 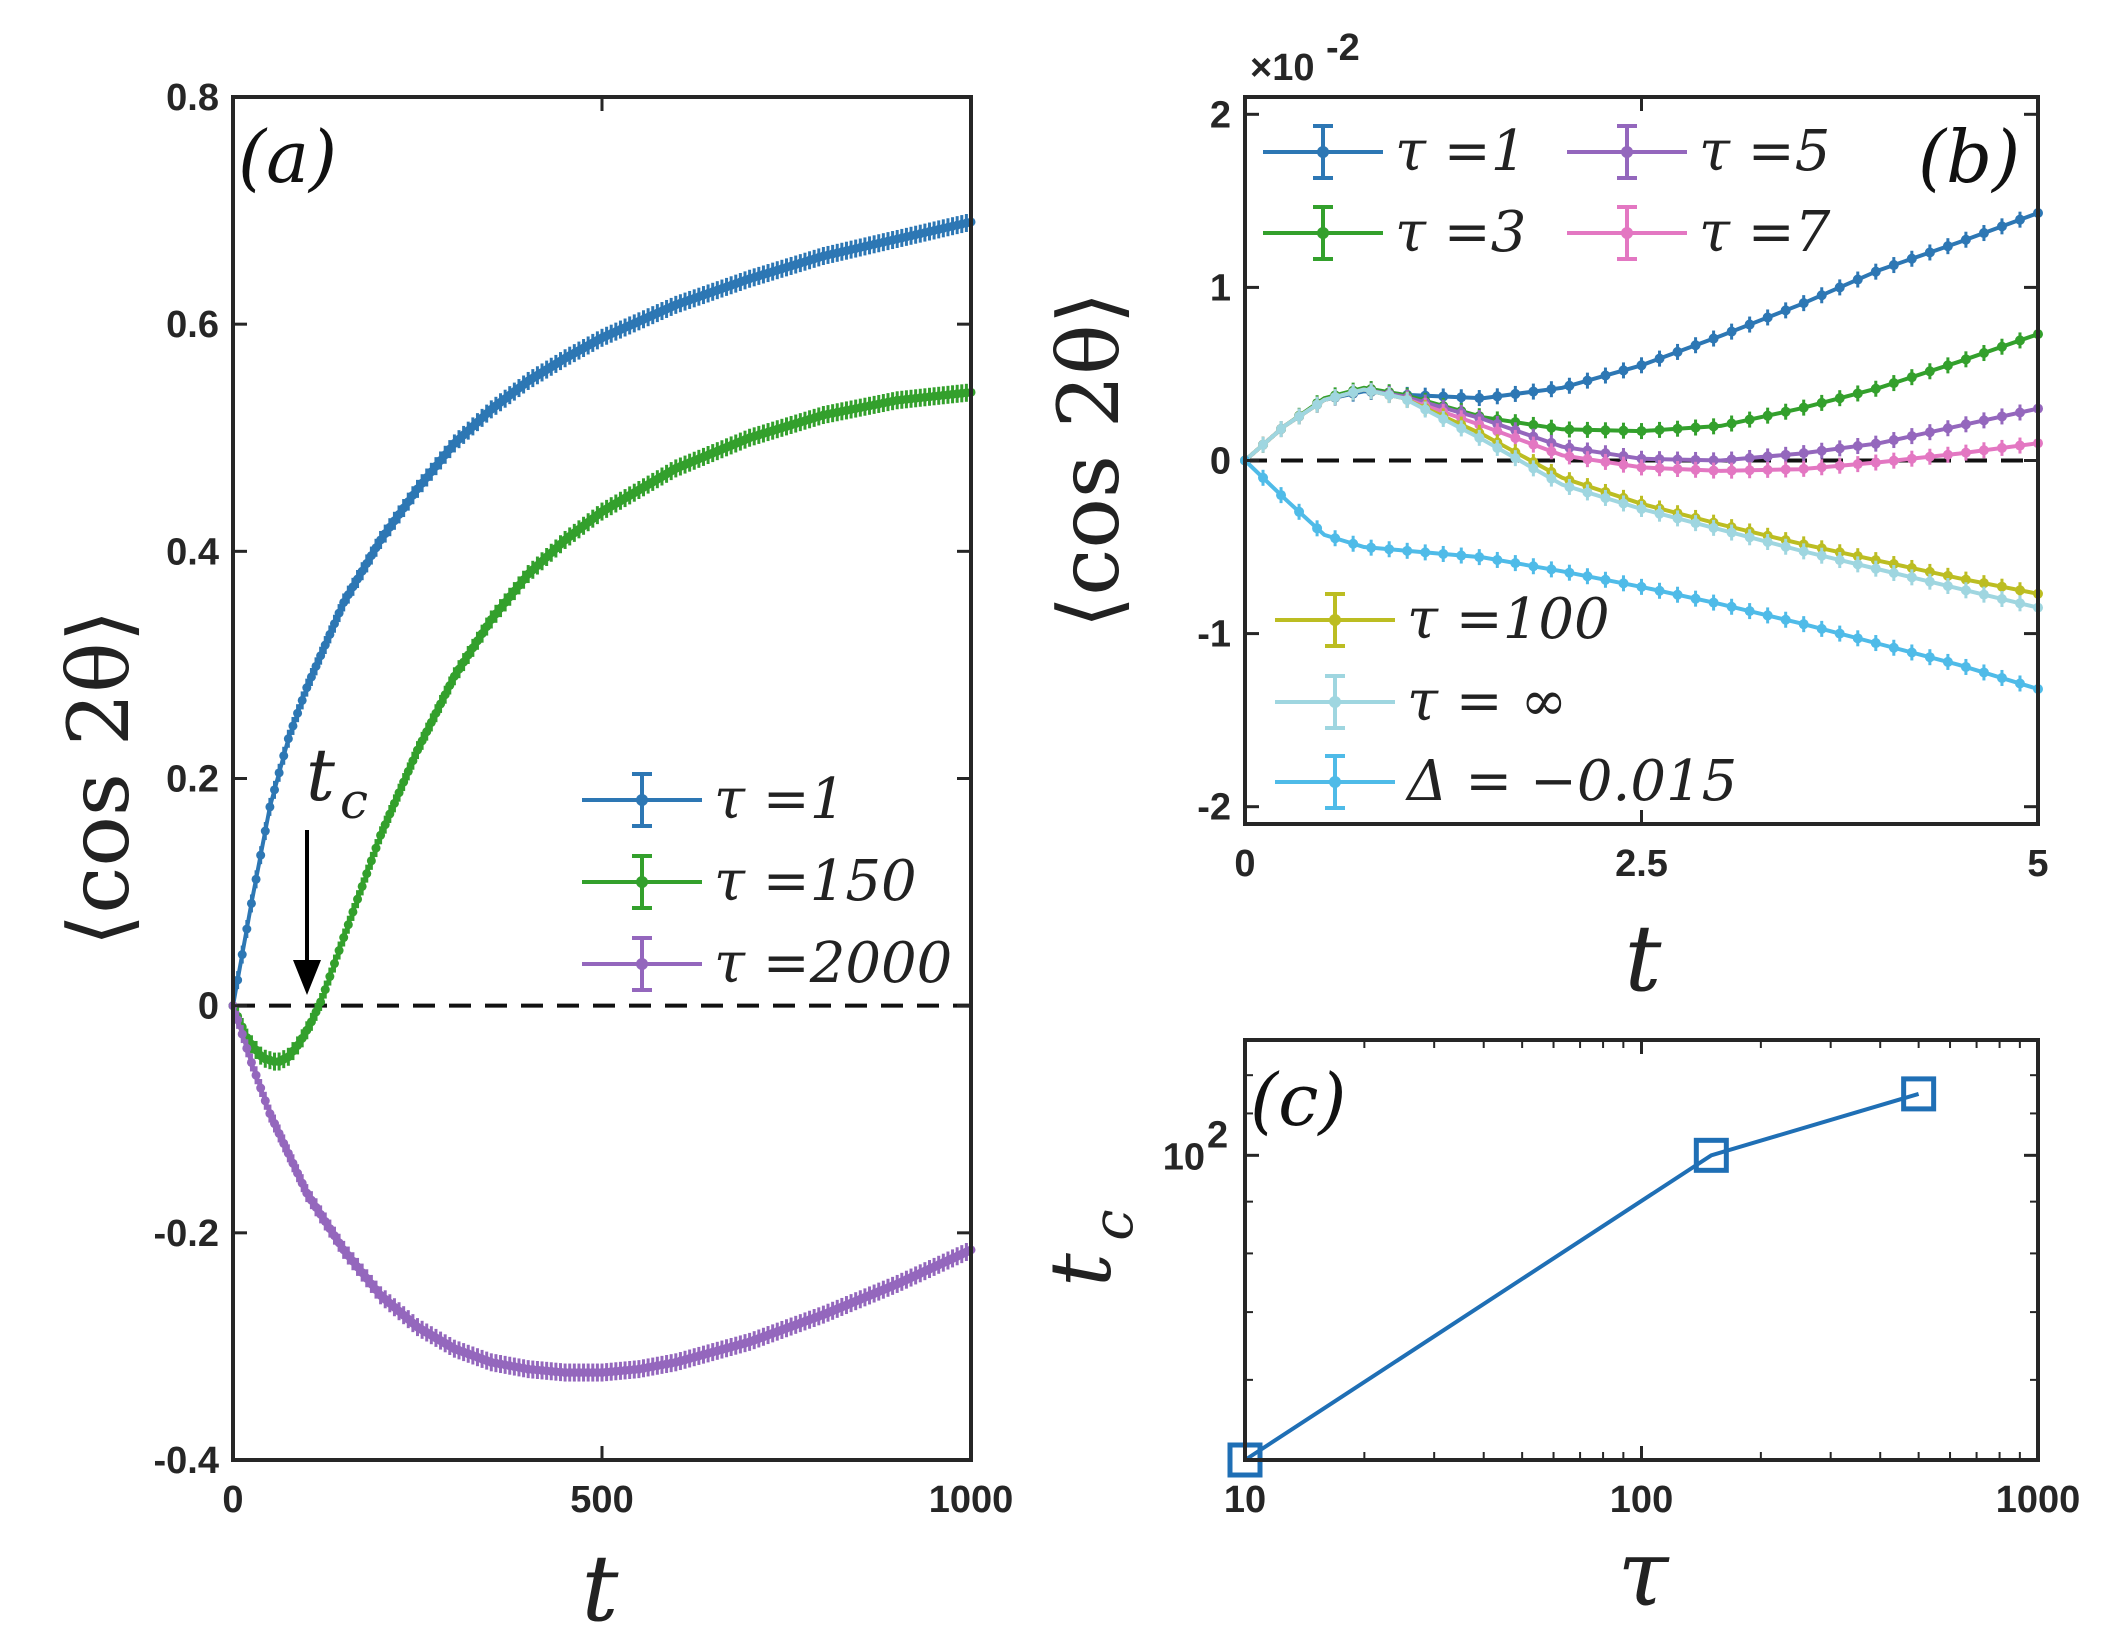 What do you see at coordinates (307, 977) in the screenshot?
I see `a-tc-arrow-head-icon` at bounding box center [307, 977].